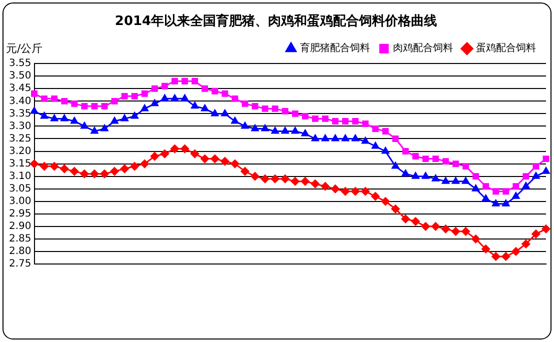  What do you see at coordinates (20, 76) in the screenshot?
I see `y-tick-label: 3.50` at bounding box center [20, 76].